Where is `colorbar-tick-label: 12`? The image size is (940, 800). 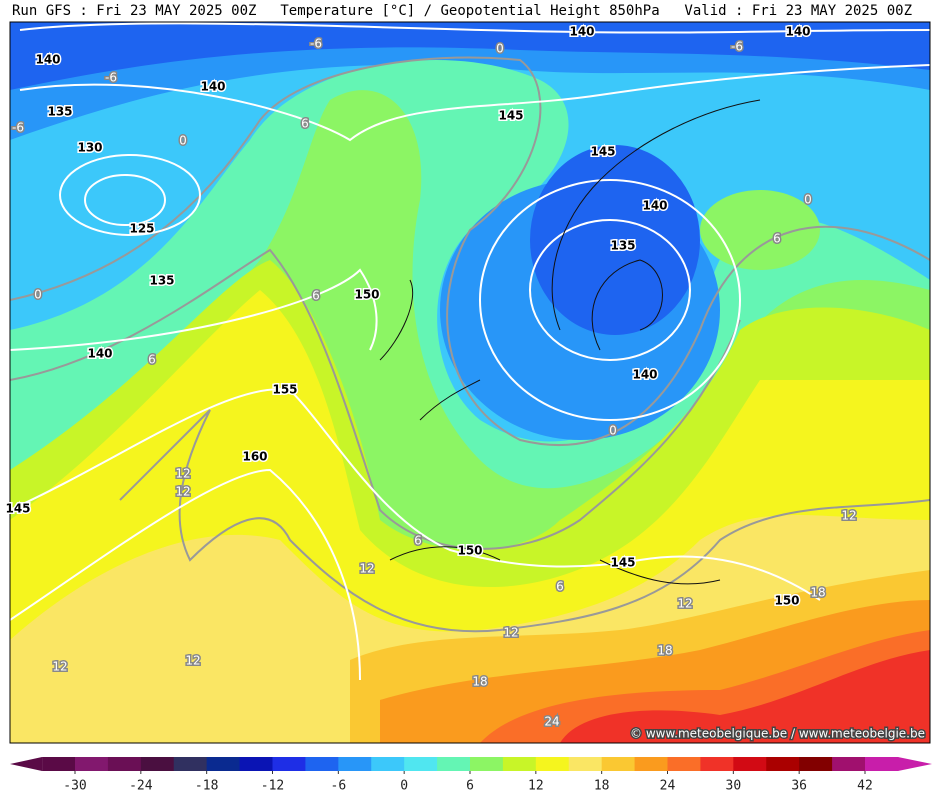 colorbar-tick-label: 12 is located at coordinates (536, 786).